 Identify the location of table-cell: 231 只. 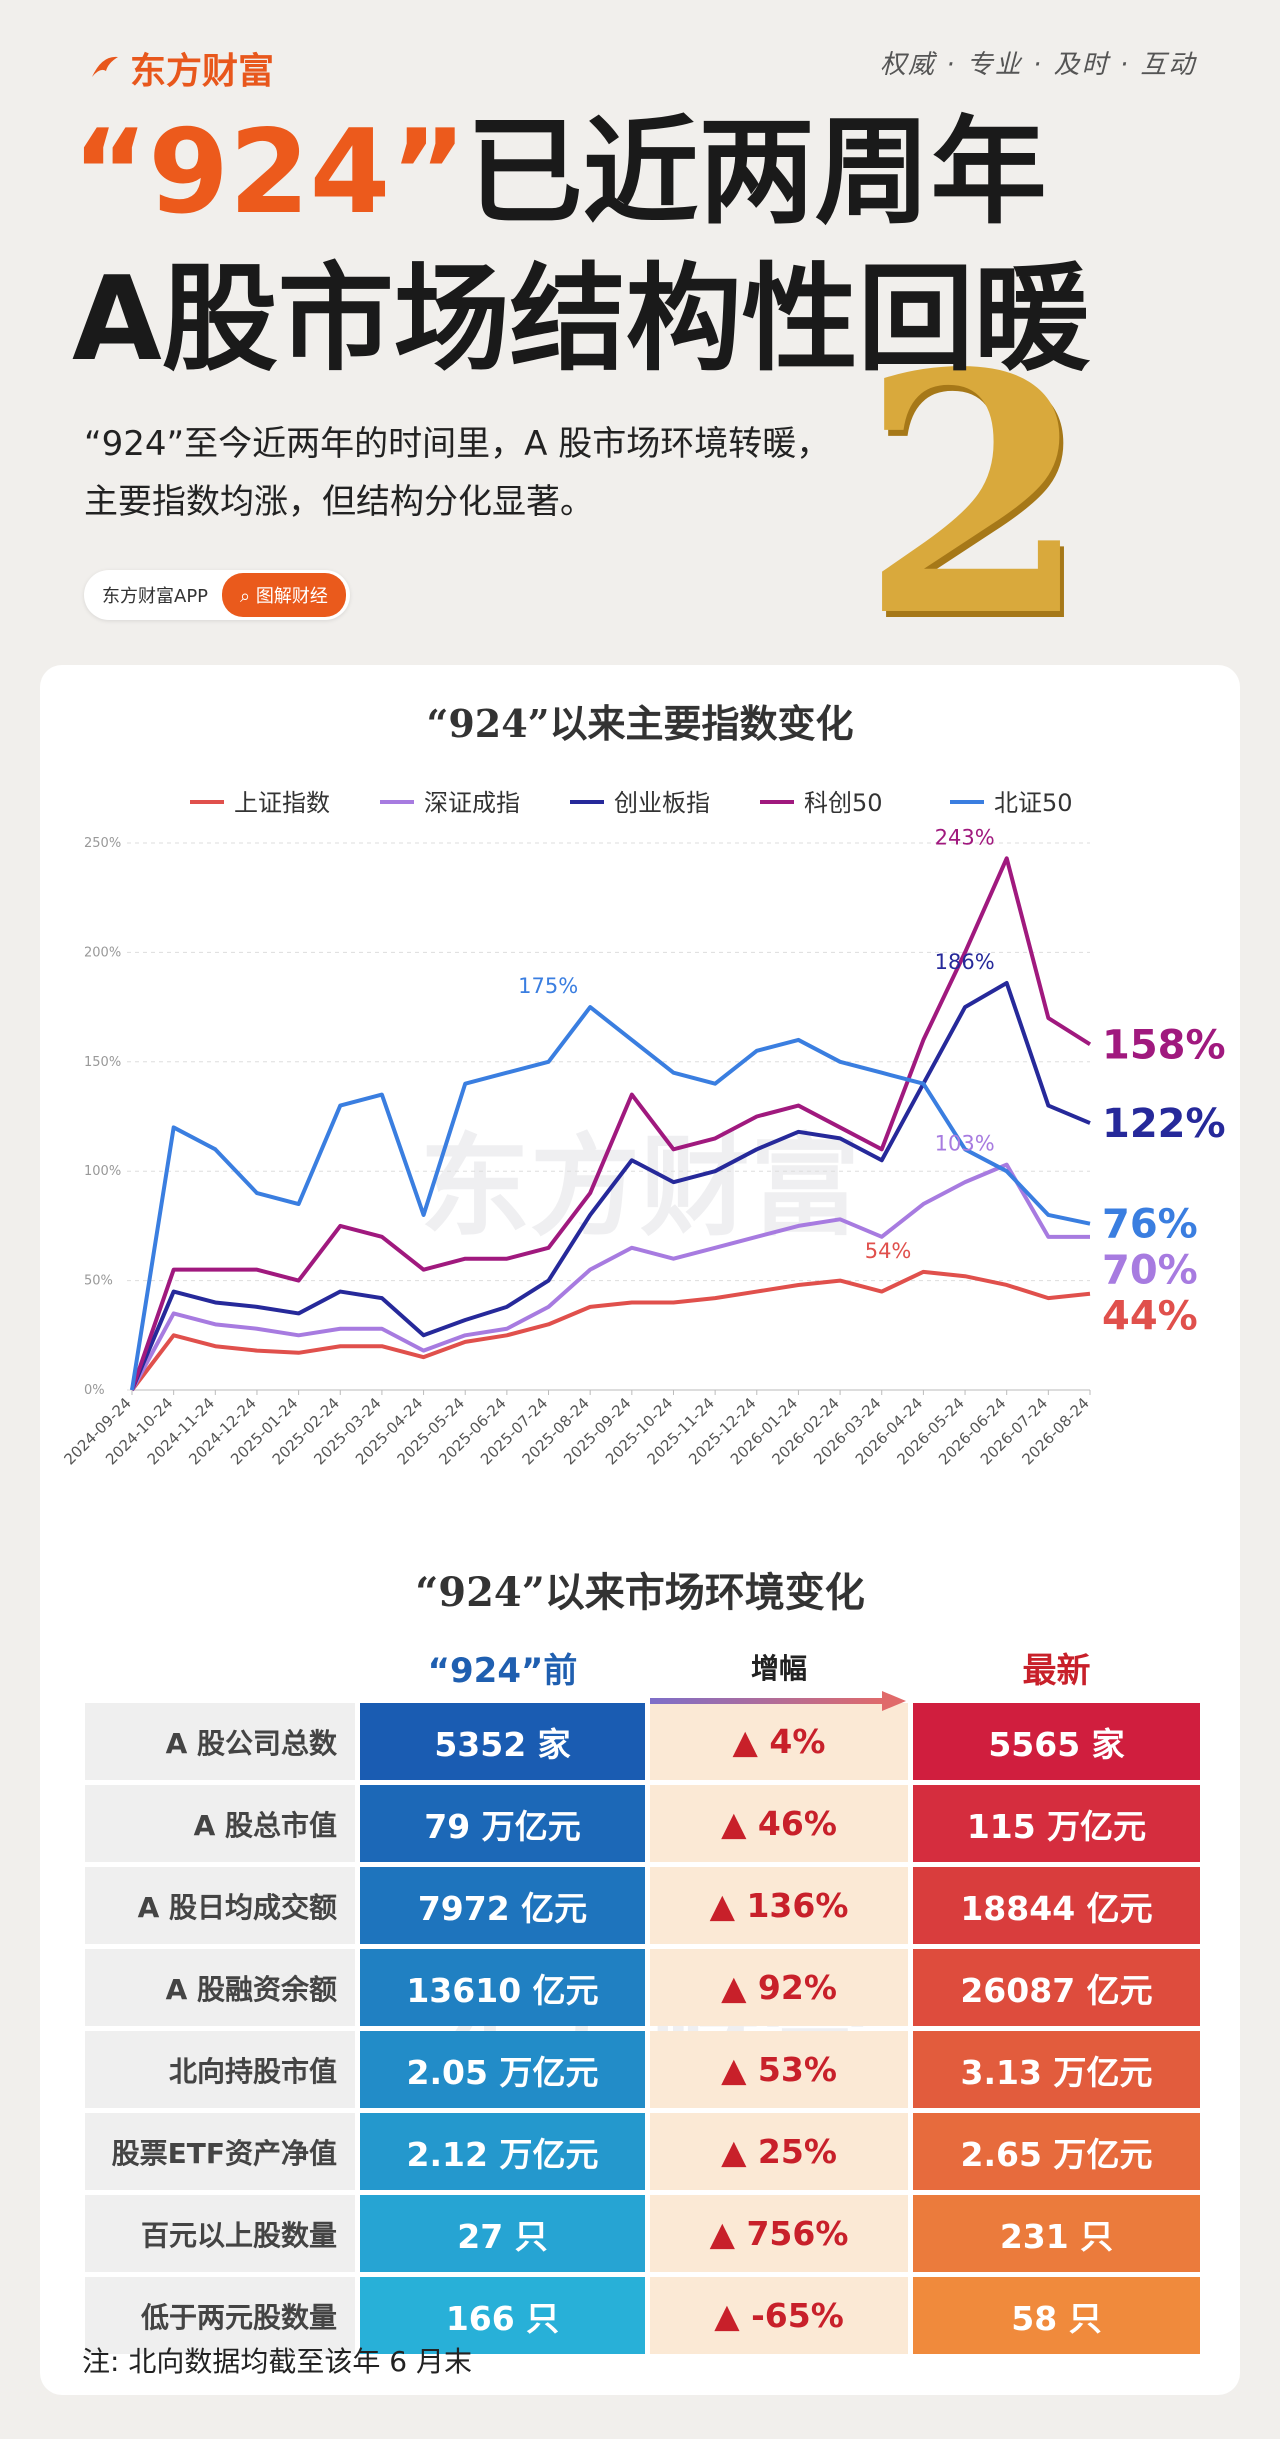
(1056, 2233).